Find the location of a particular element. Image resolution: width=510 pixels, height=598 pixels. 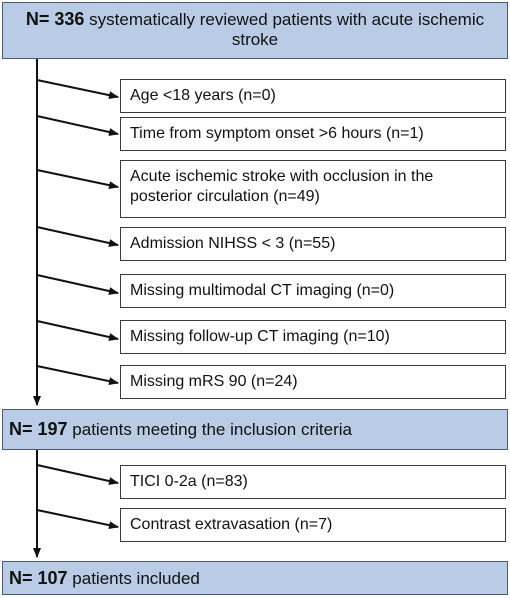

exclusion-box-ct: Missing multimodal CT imaging (n=0) is located at coordinates (313, 291).